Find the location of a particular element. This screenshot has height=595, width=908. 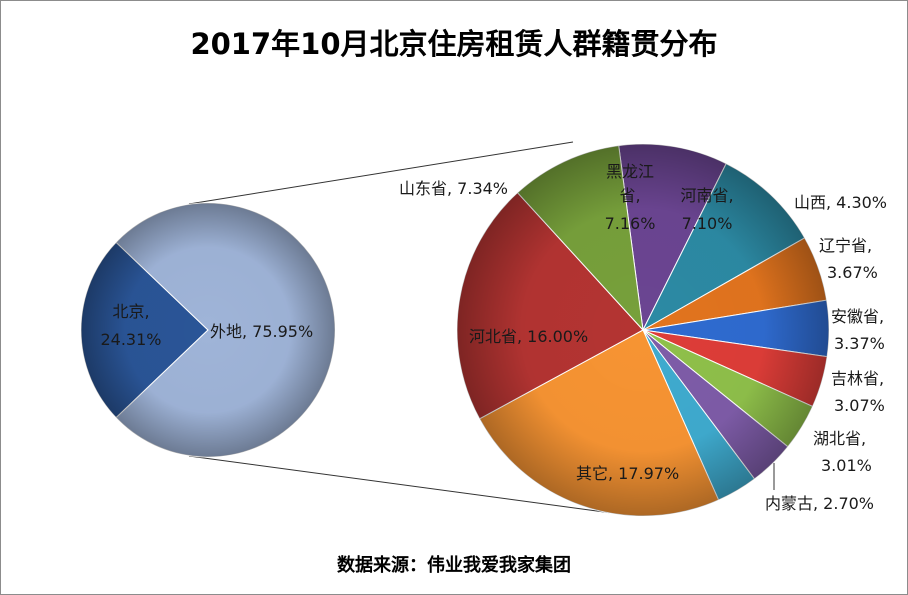

label-secondary-1-0: 河南省, is located at coordinates (706, 195).